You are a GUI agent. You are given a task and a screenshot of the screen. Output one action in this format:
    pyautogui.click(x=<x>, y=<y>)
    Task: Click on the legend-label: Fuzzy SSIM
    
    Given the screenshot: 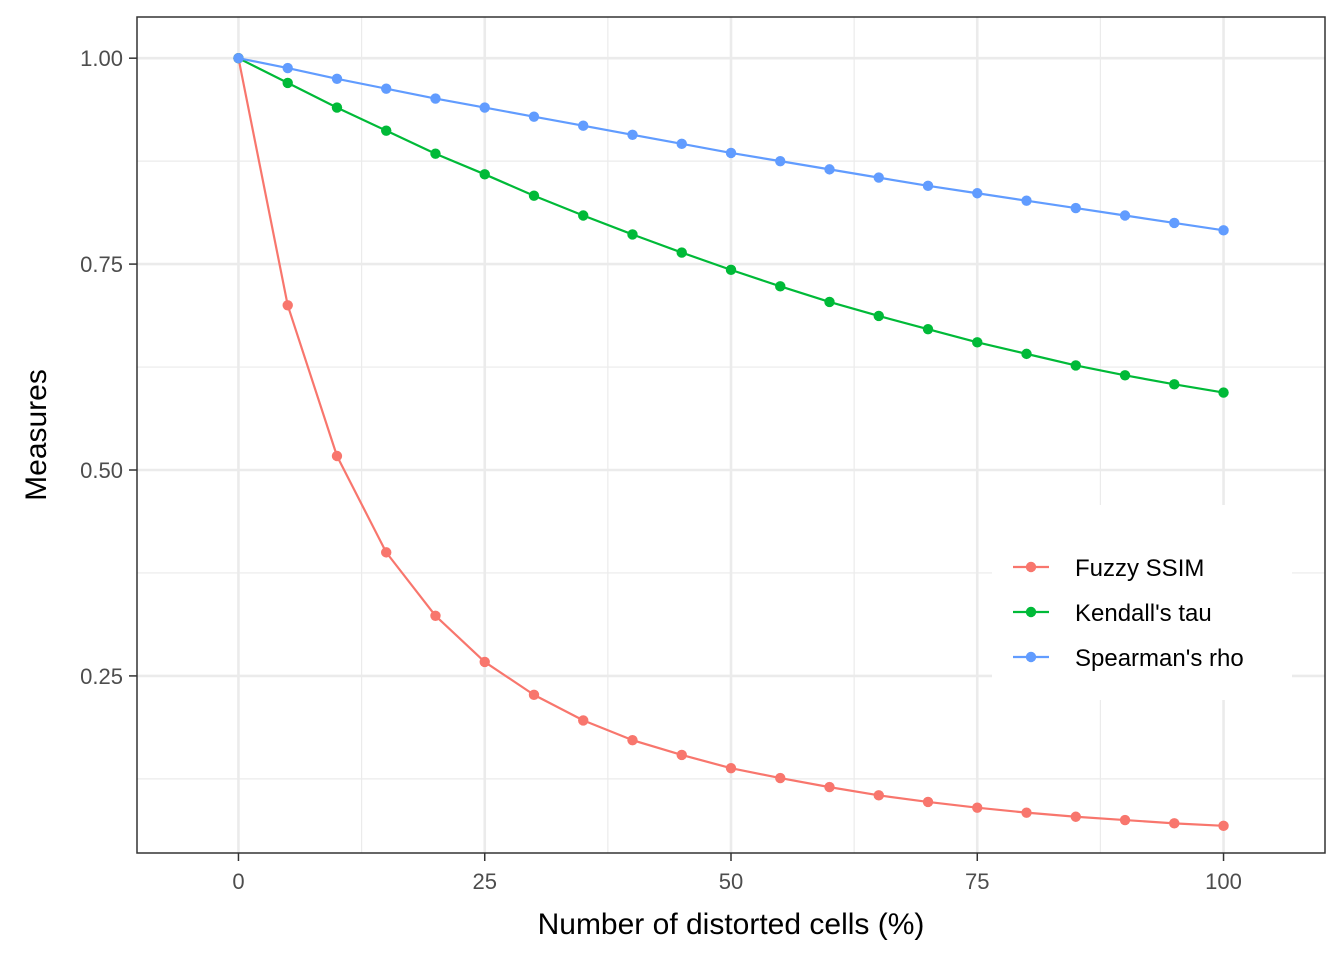 What is the action you would take?
    pyautogui.click(x=1139, y=568)
    